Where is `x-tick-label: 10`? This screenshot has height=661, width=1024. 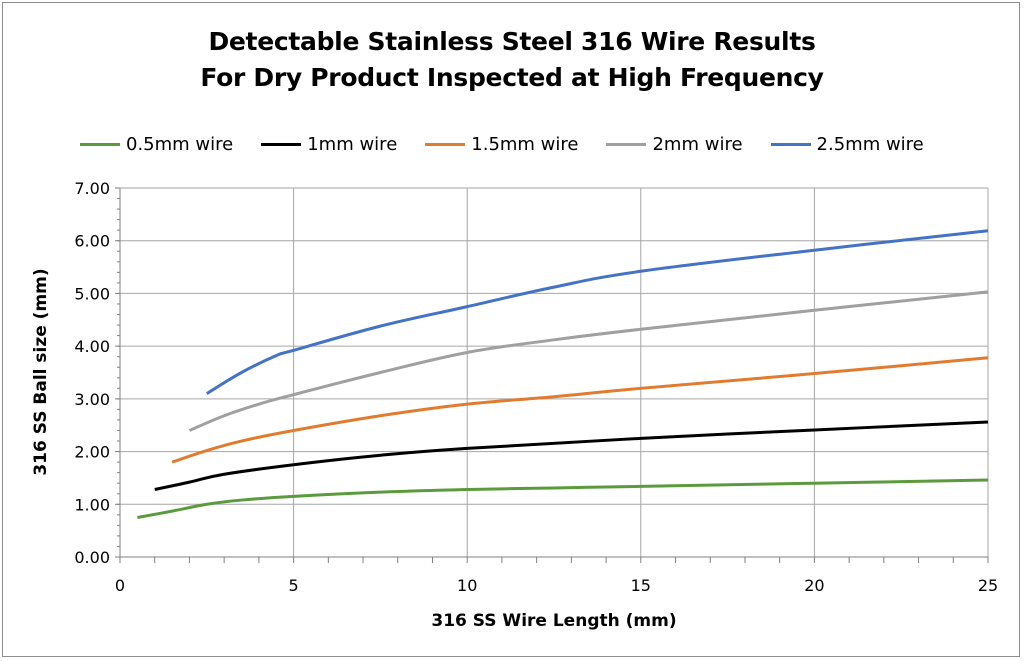
x-tick-label: 10 is located at coordinates (467, 585).